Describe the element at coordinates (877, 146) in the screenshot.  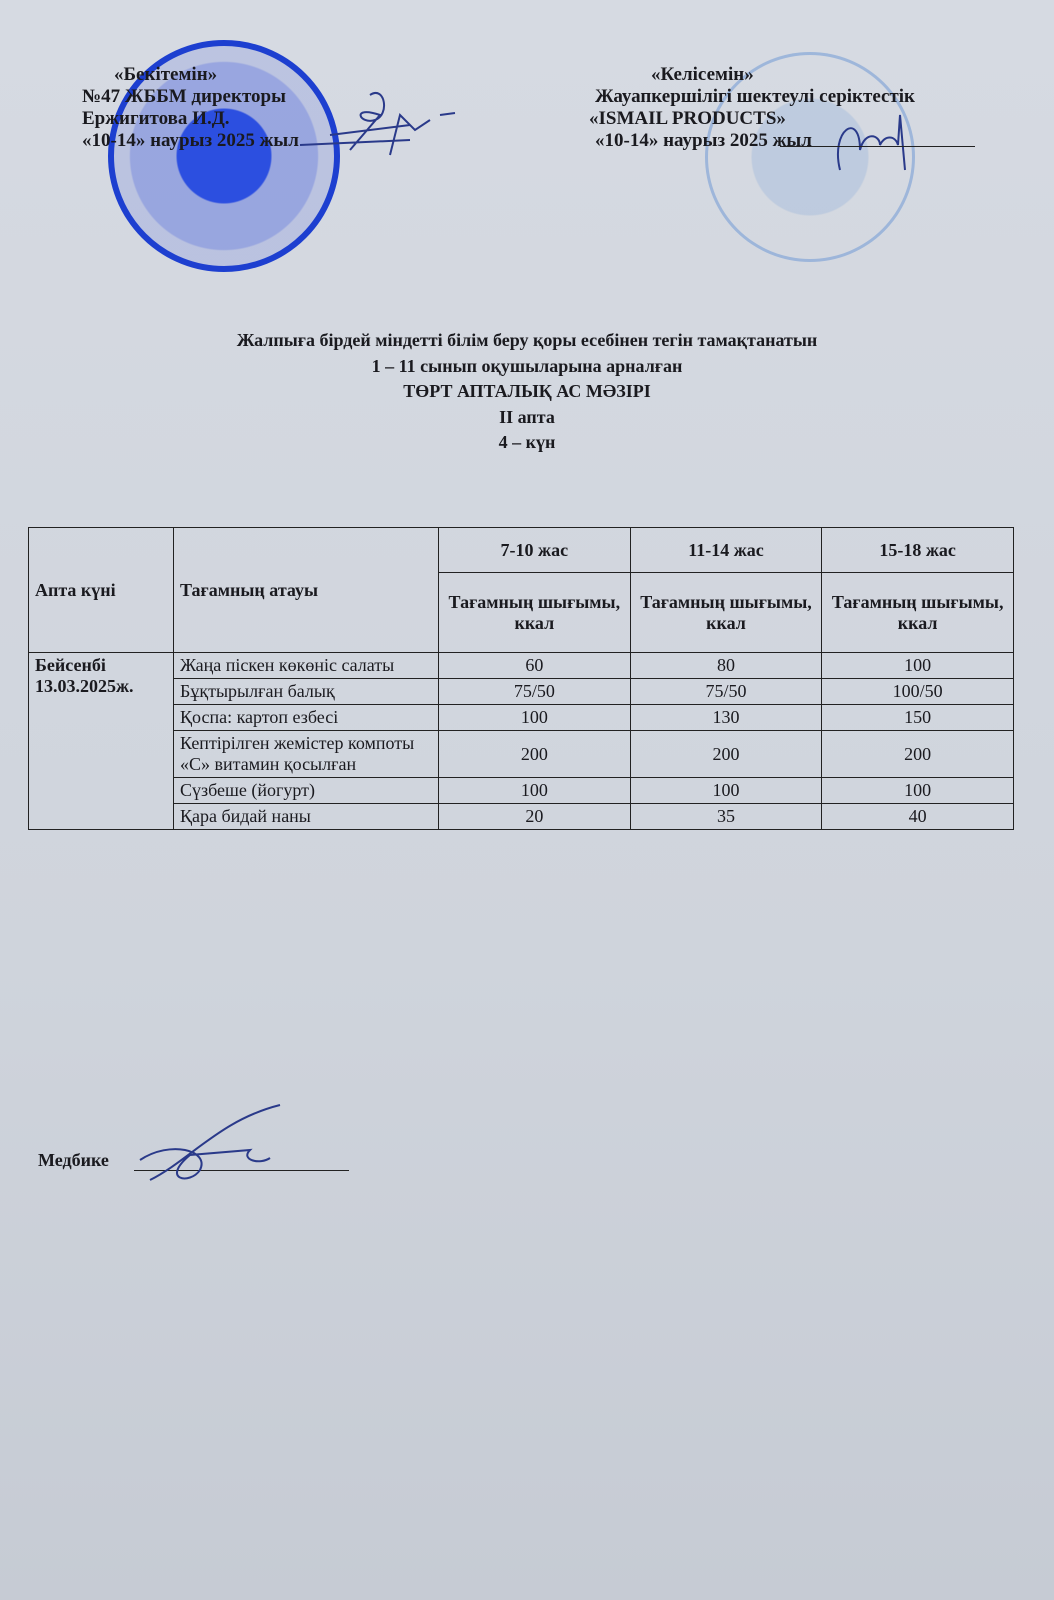
I see `company-signature-line` at that location.